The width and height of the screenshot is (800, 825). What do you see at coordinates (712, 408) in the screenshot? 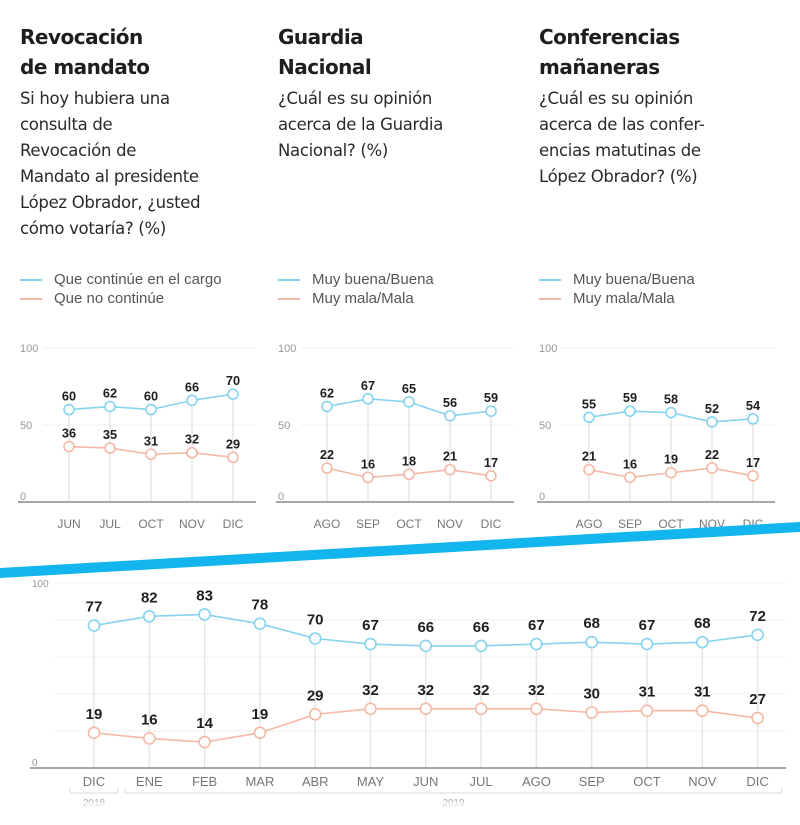
I see `data-label: 52` at bounding box center [712, 408].